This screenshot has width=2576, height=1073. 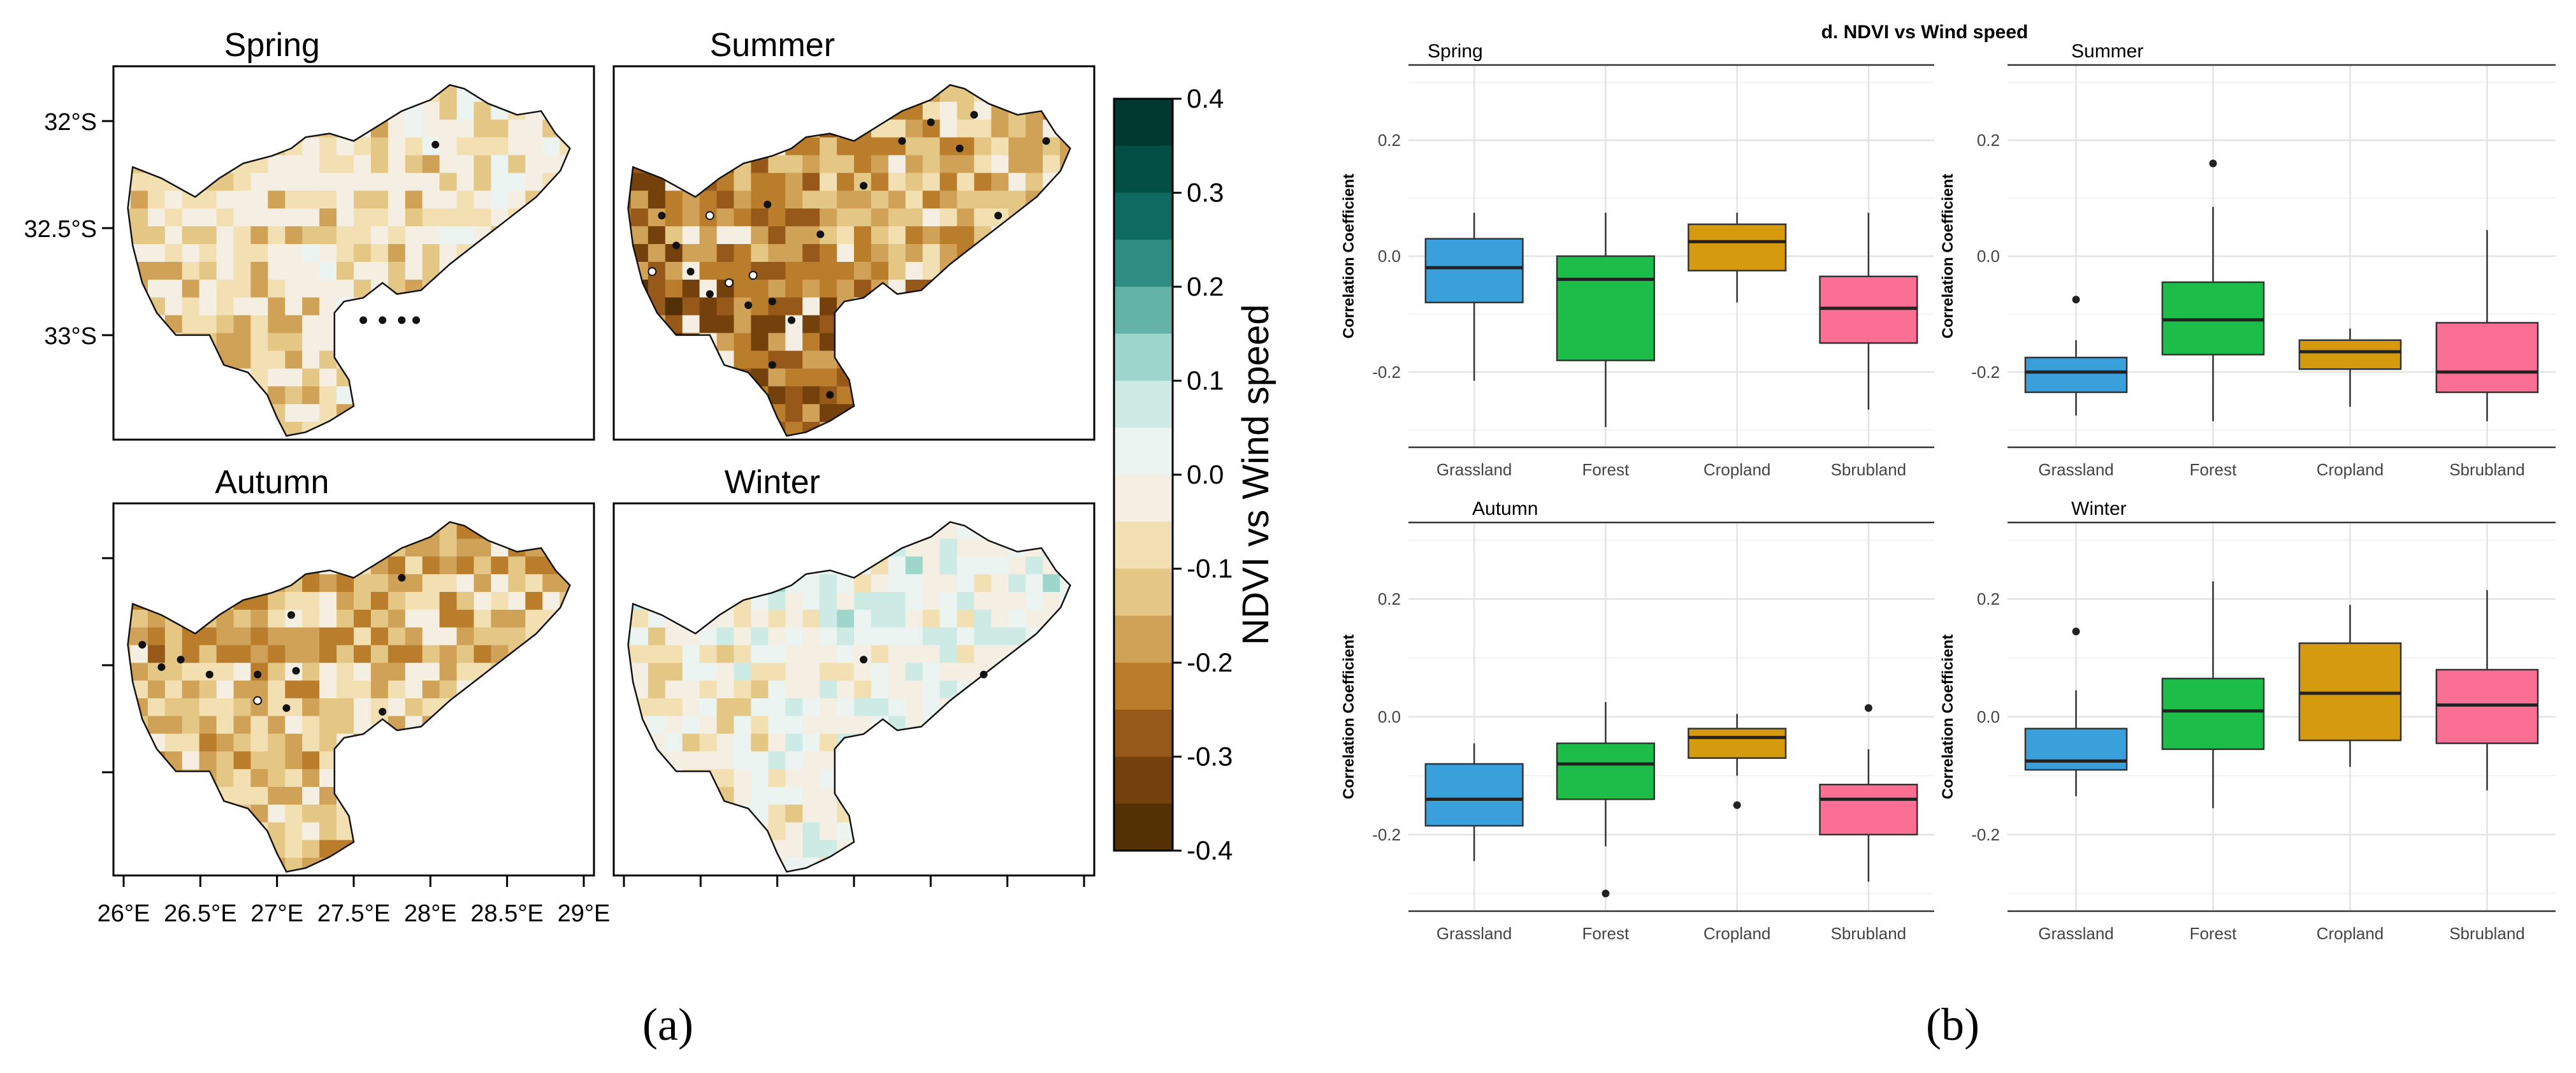 What do you see at coordinates (1474, 843) in the screenshot?
I see `box-grassland: Grassland` at bounding box center [1474, 843].